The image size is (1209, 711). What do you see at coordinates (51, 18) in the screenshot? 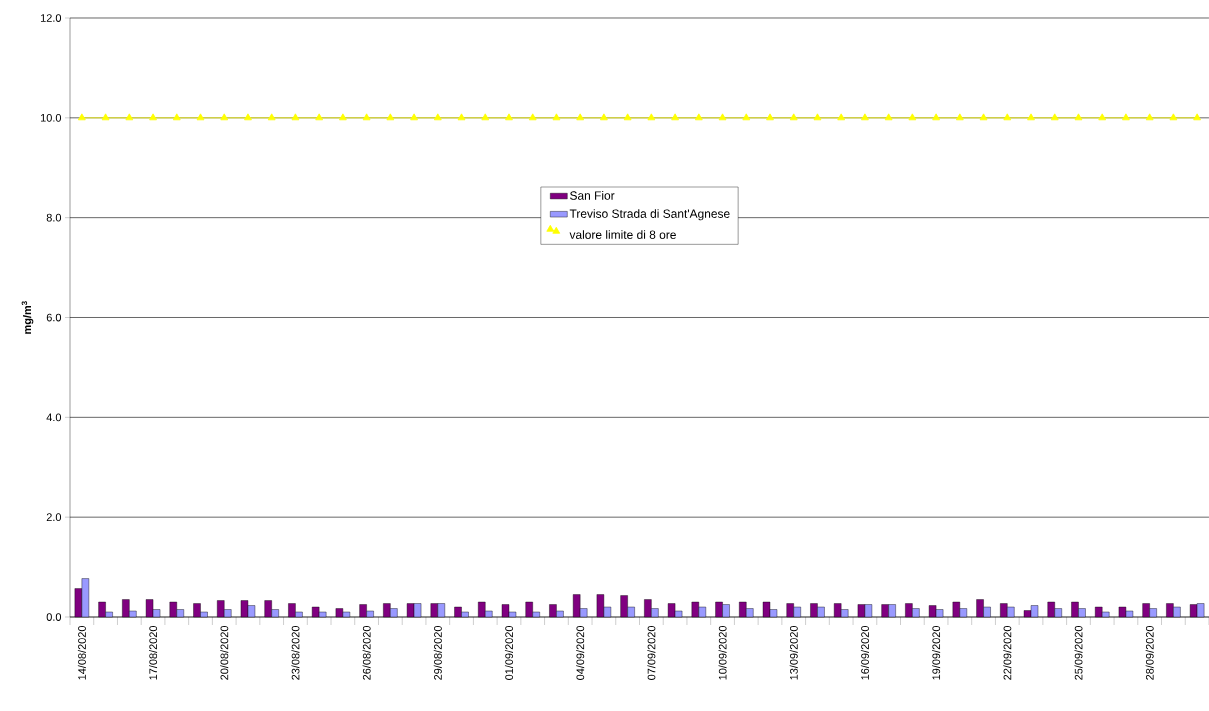
I see `y-tick-label: 12.0` at bounding box center [51, 18].